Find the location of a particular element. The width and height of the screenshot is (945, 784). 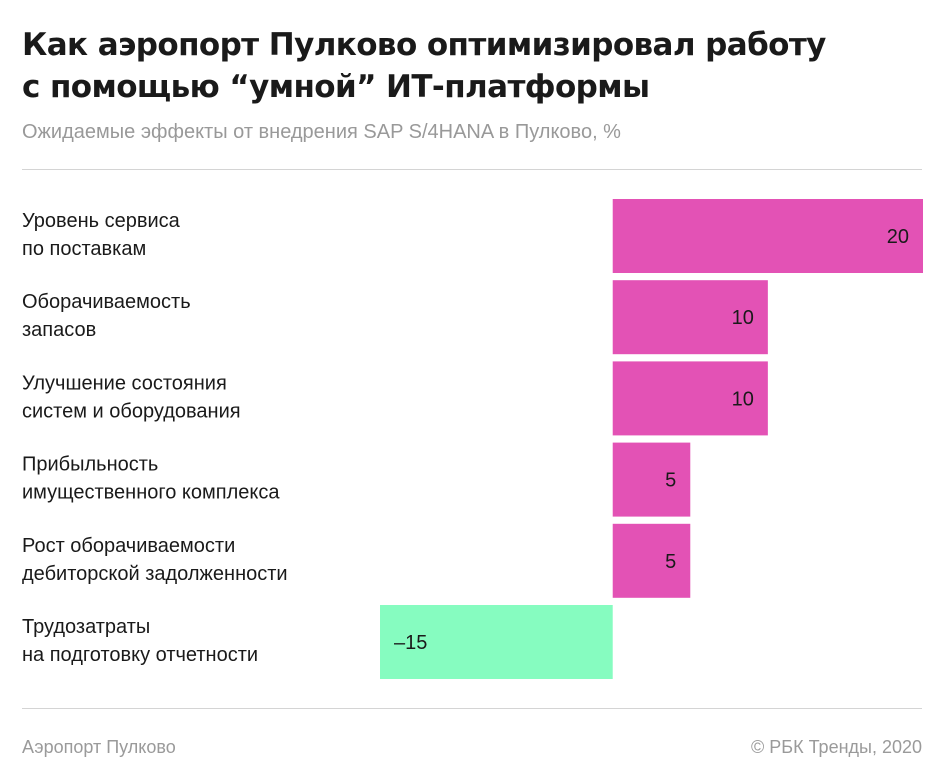

top-divider is located at coordinates (472, 169).